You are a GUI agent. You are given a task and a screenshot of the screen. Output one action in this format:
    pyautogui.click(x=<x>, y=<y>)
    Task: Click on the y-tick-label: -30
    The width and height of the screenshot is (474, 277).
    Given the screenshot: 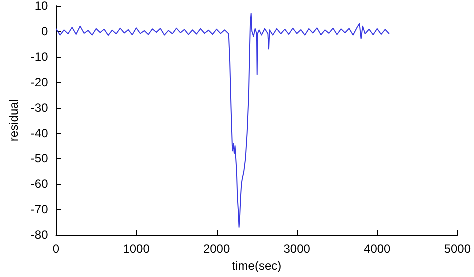 What is the action you would take?
    pyautogui.click(x=39, y=107)
    